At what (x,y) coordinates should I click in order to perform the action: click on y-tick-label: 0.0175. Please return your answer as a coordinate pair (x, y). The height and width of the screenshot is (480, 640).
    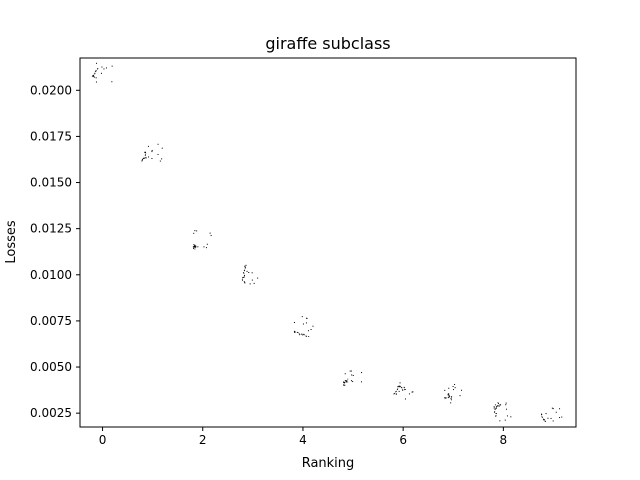
    Looking at the image, I should click on (51, 136).